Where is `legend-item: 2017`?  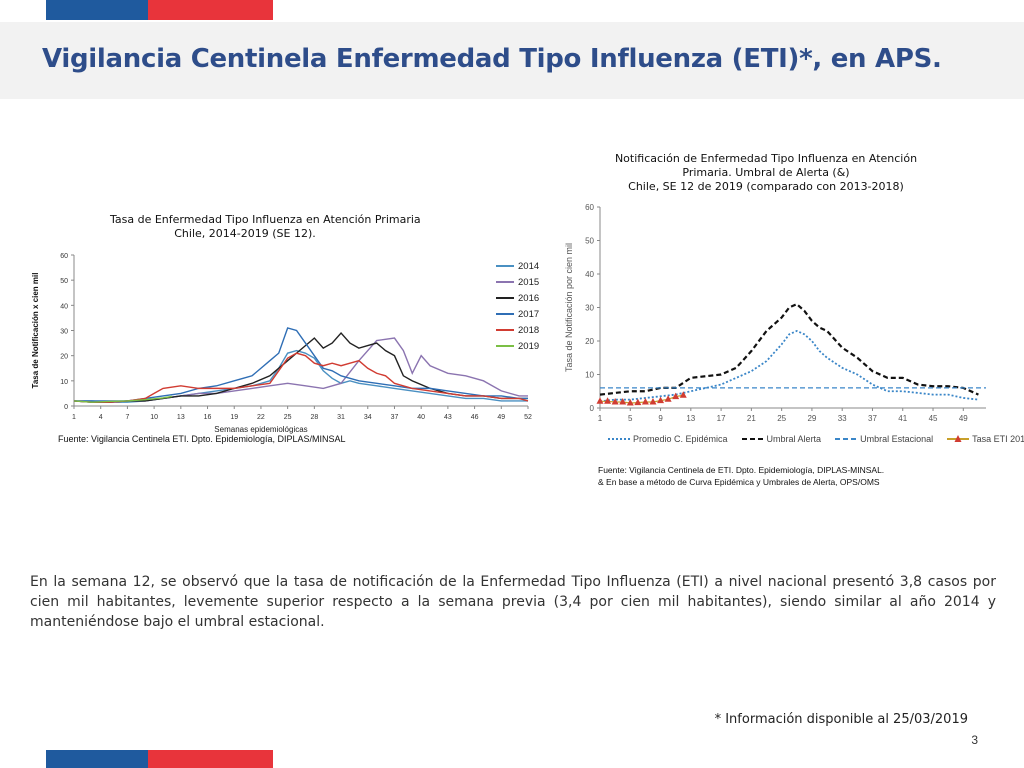
legend-item: 2017 is located at coordinates (517, 314).